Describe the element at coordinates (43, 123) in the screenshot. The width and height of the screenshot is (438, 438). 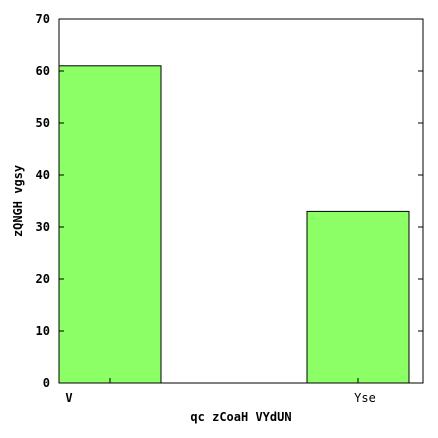
I see `y-tick-label: 50` at that location.